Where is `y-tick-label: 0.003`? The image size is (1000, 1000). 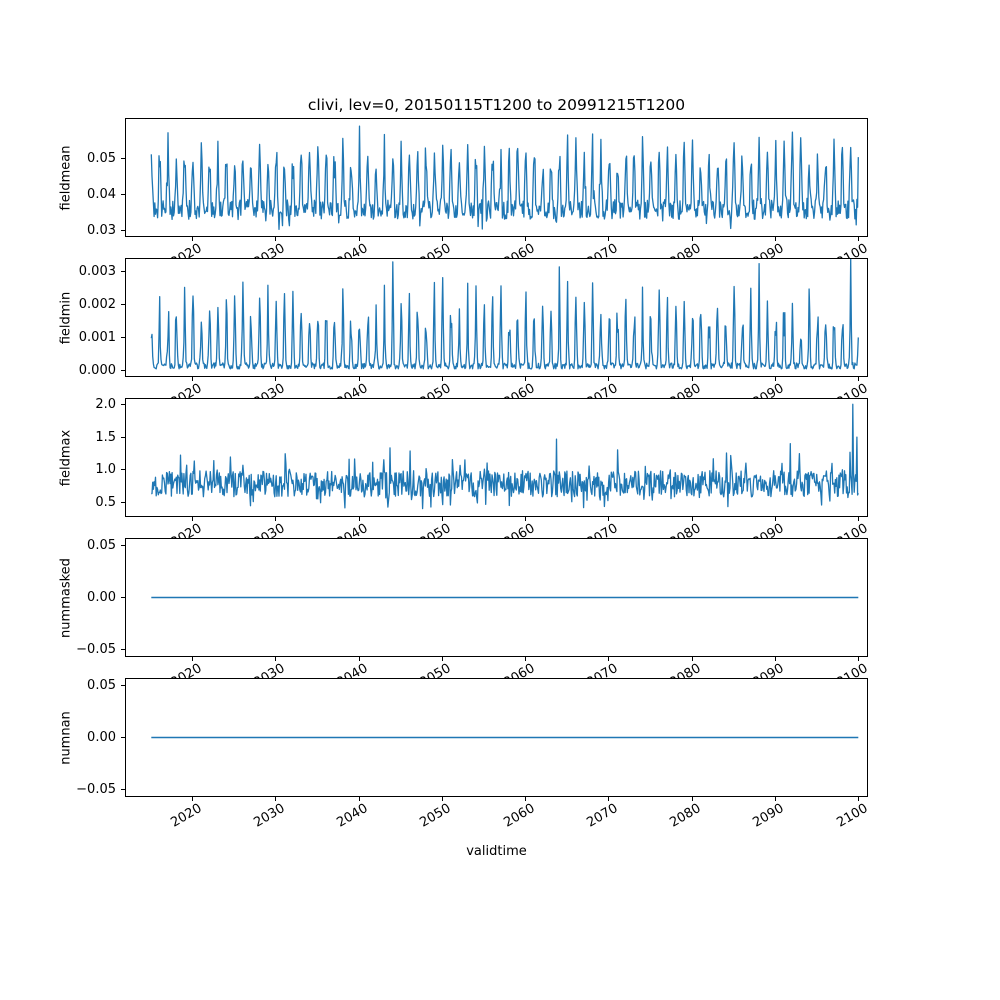
y-tick-label: 0.003 is located at coordinates (97, 272).